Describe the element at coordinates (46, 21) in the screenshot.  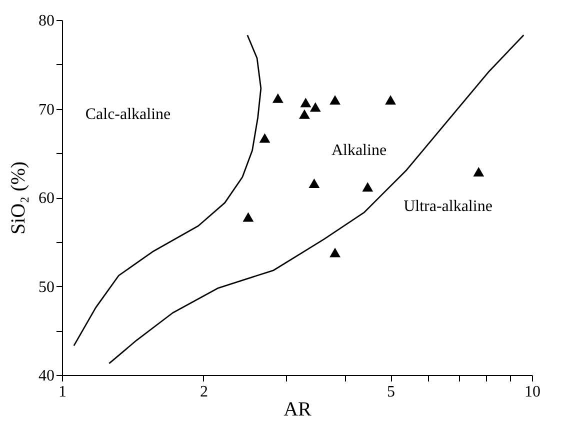
I see `y-tick-label: 80` at that location.